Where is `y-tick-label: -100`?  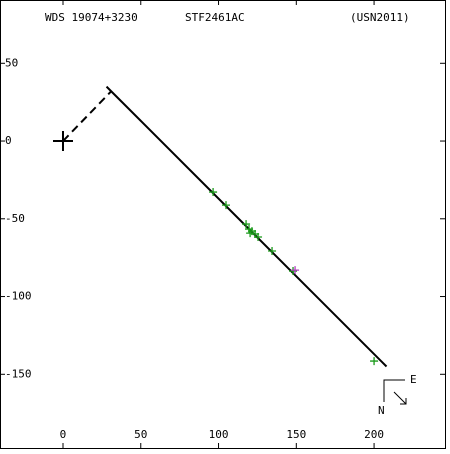 y-tick-label: -100 is located at coordinates (18, 296).